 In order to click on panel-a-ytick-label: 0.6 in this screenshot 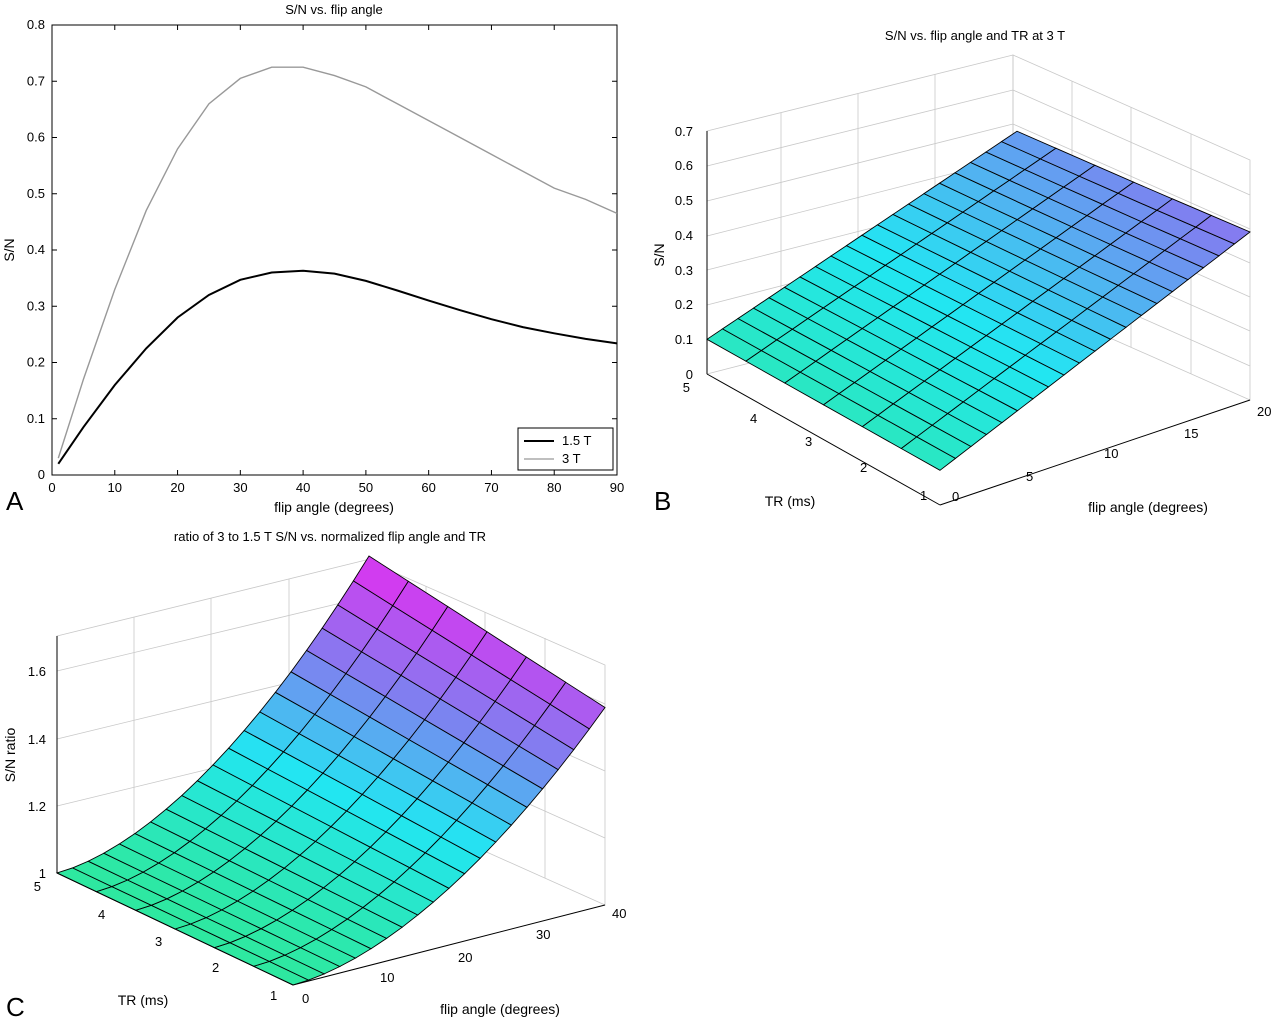, I will do `click(36, 137)`.